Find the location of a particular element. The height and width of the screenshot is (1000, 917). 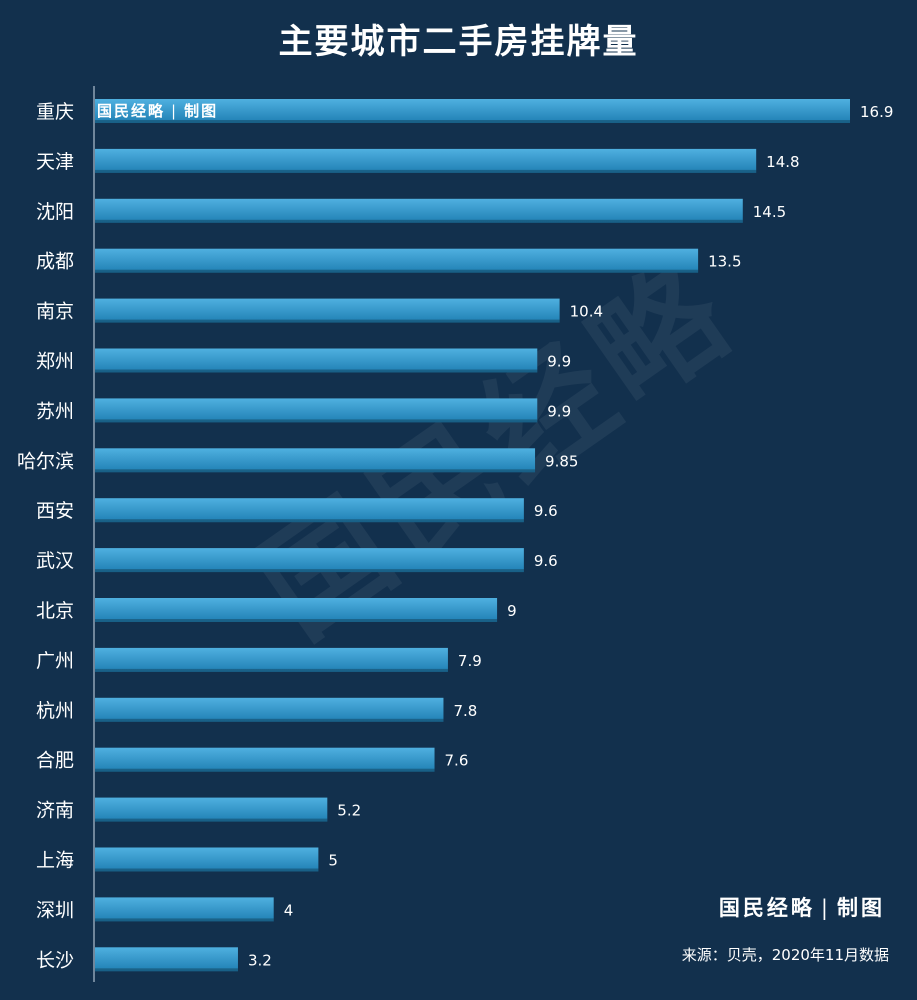

category-label-14: 济南 is located at coordinates (55, 811).